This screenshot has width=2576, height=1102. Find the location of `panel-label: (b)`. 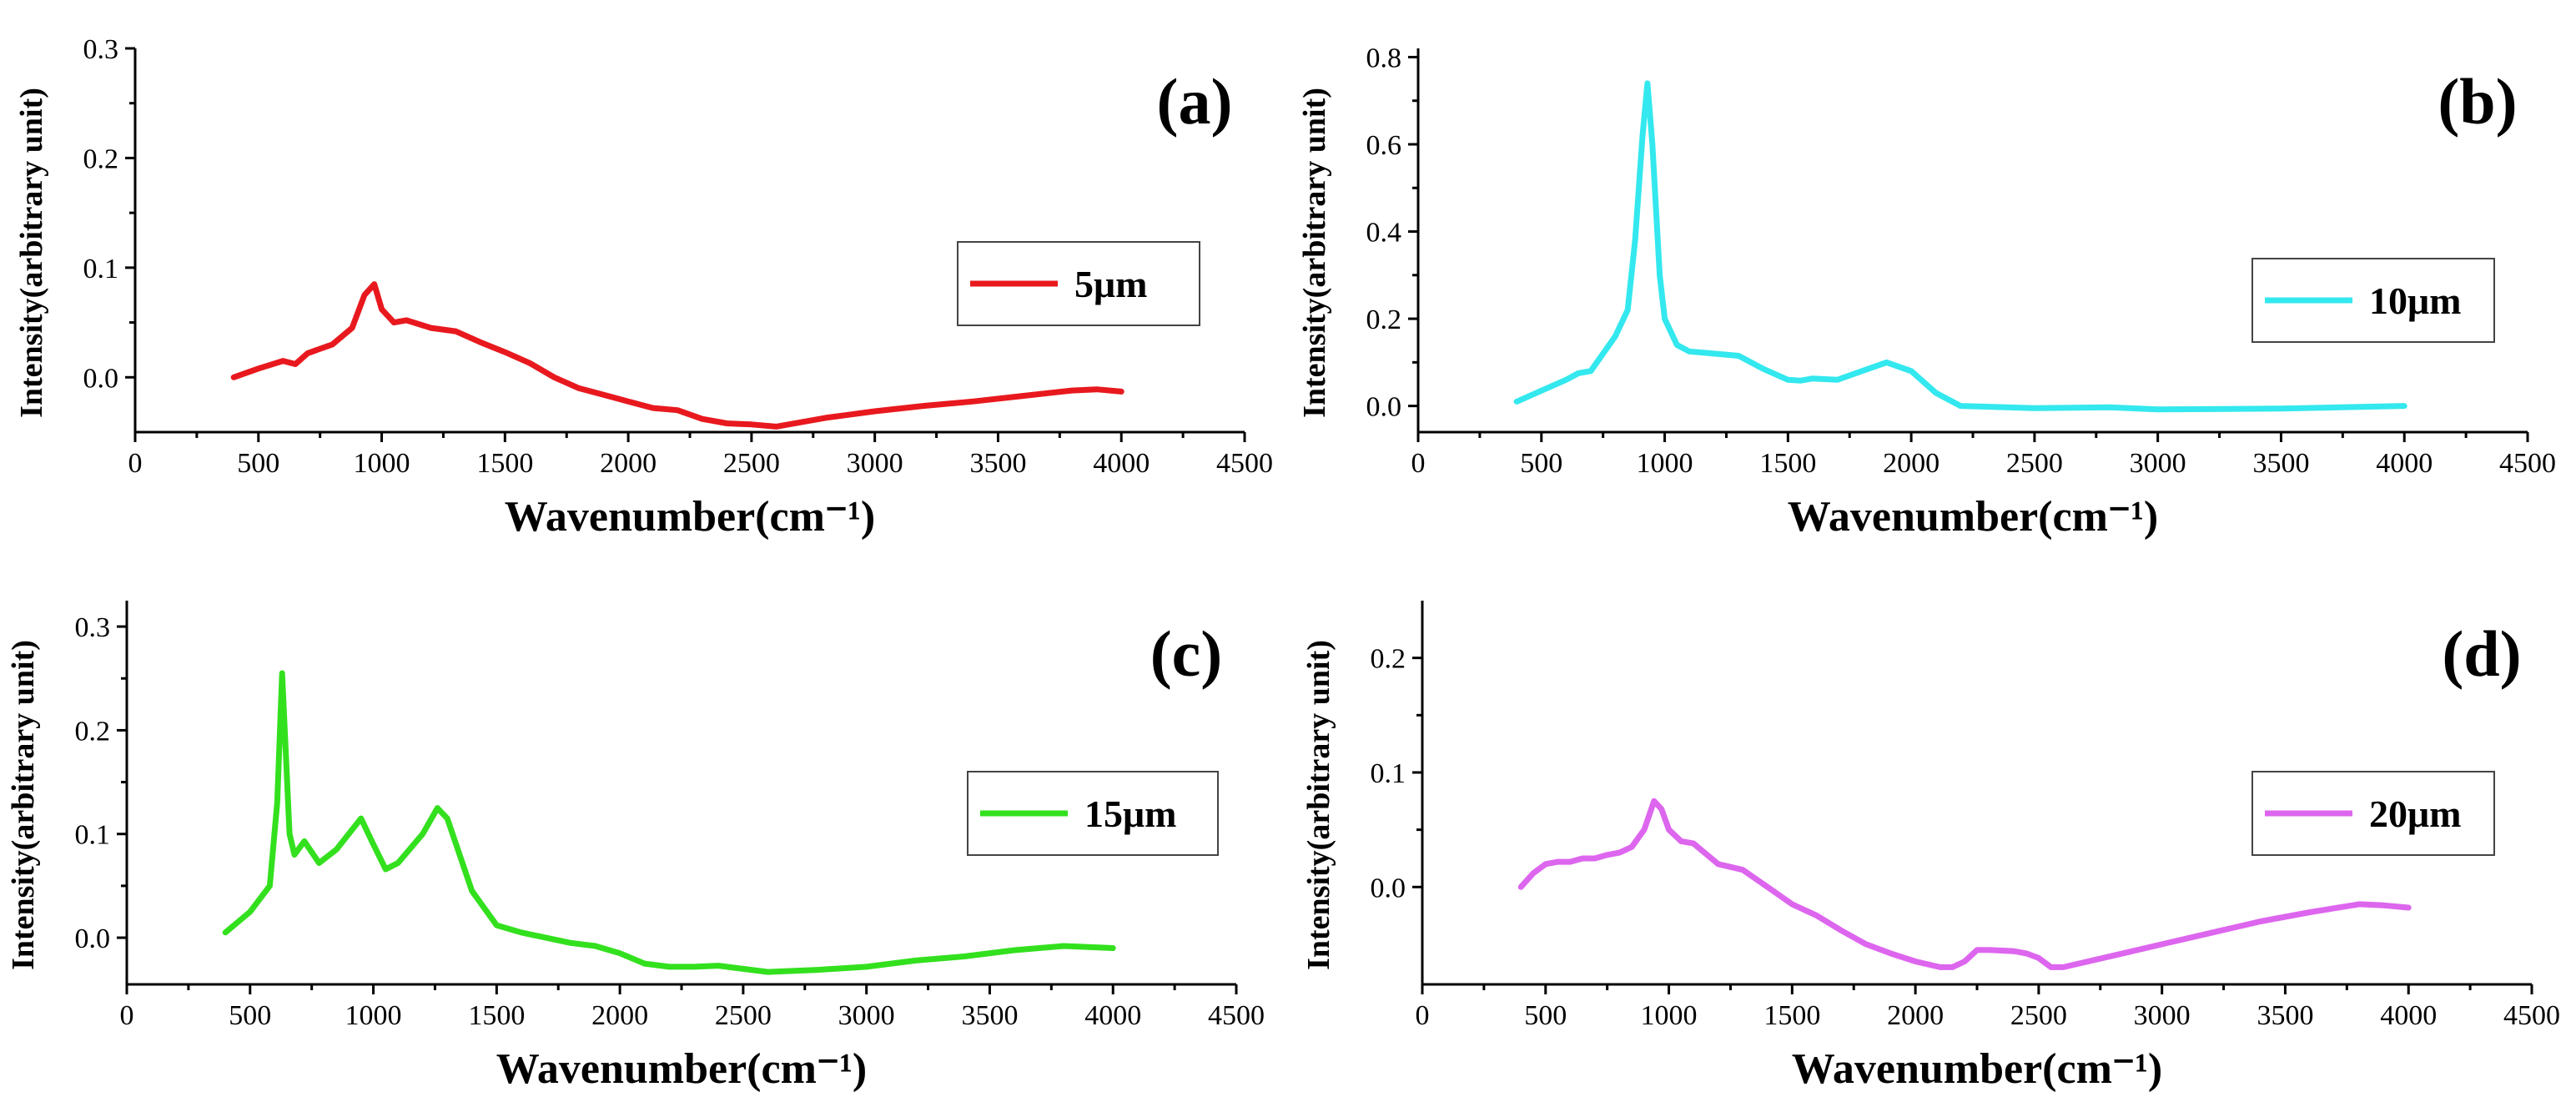

panel-label: (b) is located at coordinates (2477, 101).